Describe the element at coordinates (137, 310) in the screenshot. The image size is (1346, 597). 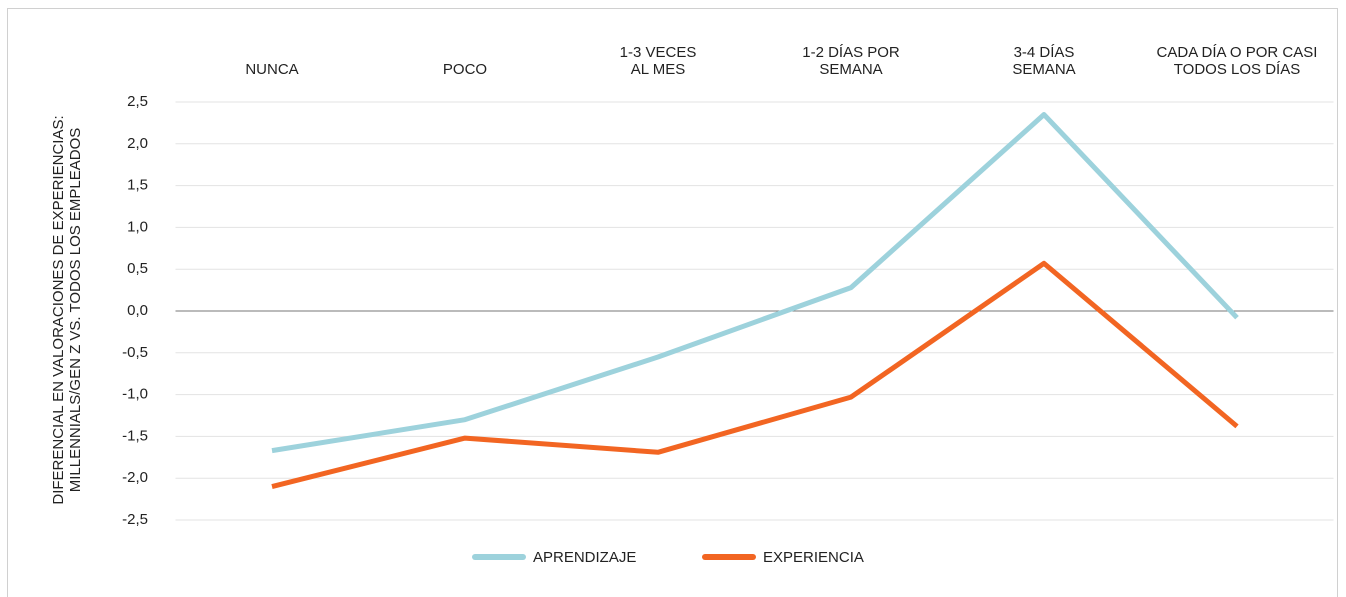
I see `y-tick-label: 0,0` at that location.